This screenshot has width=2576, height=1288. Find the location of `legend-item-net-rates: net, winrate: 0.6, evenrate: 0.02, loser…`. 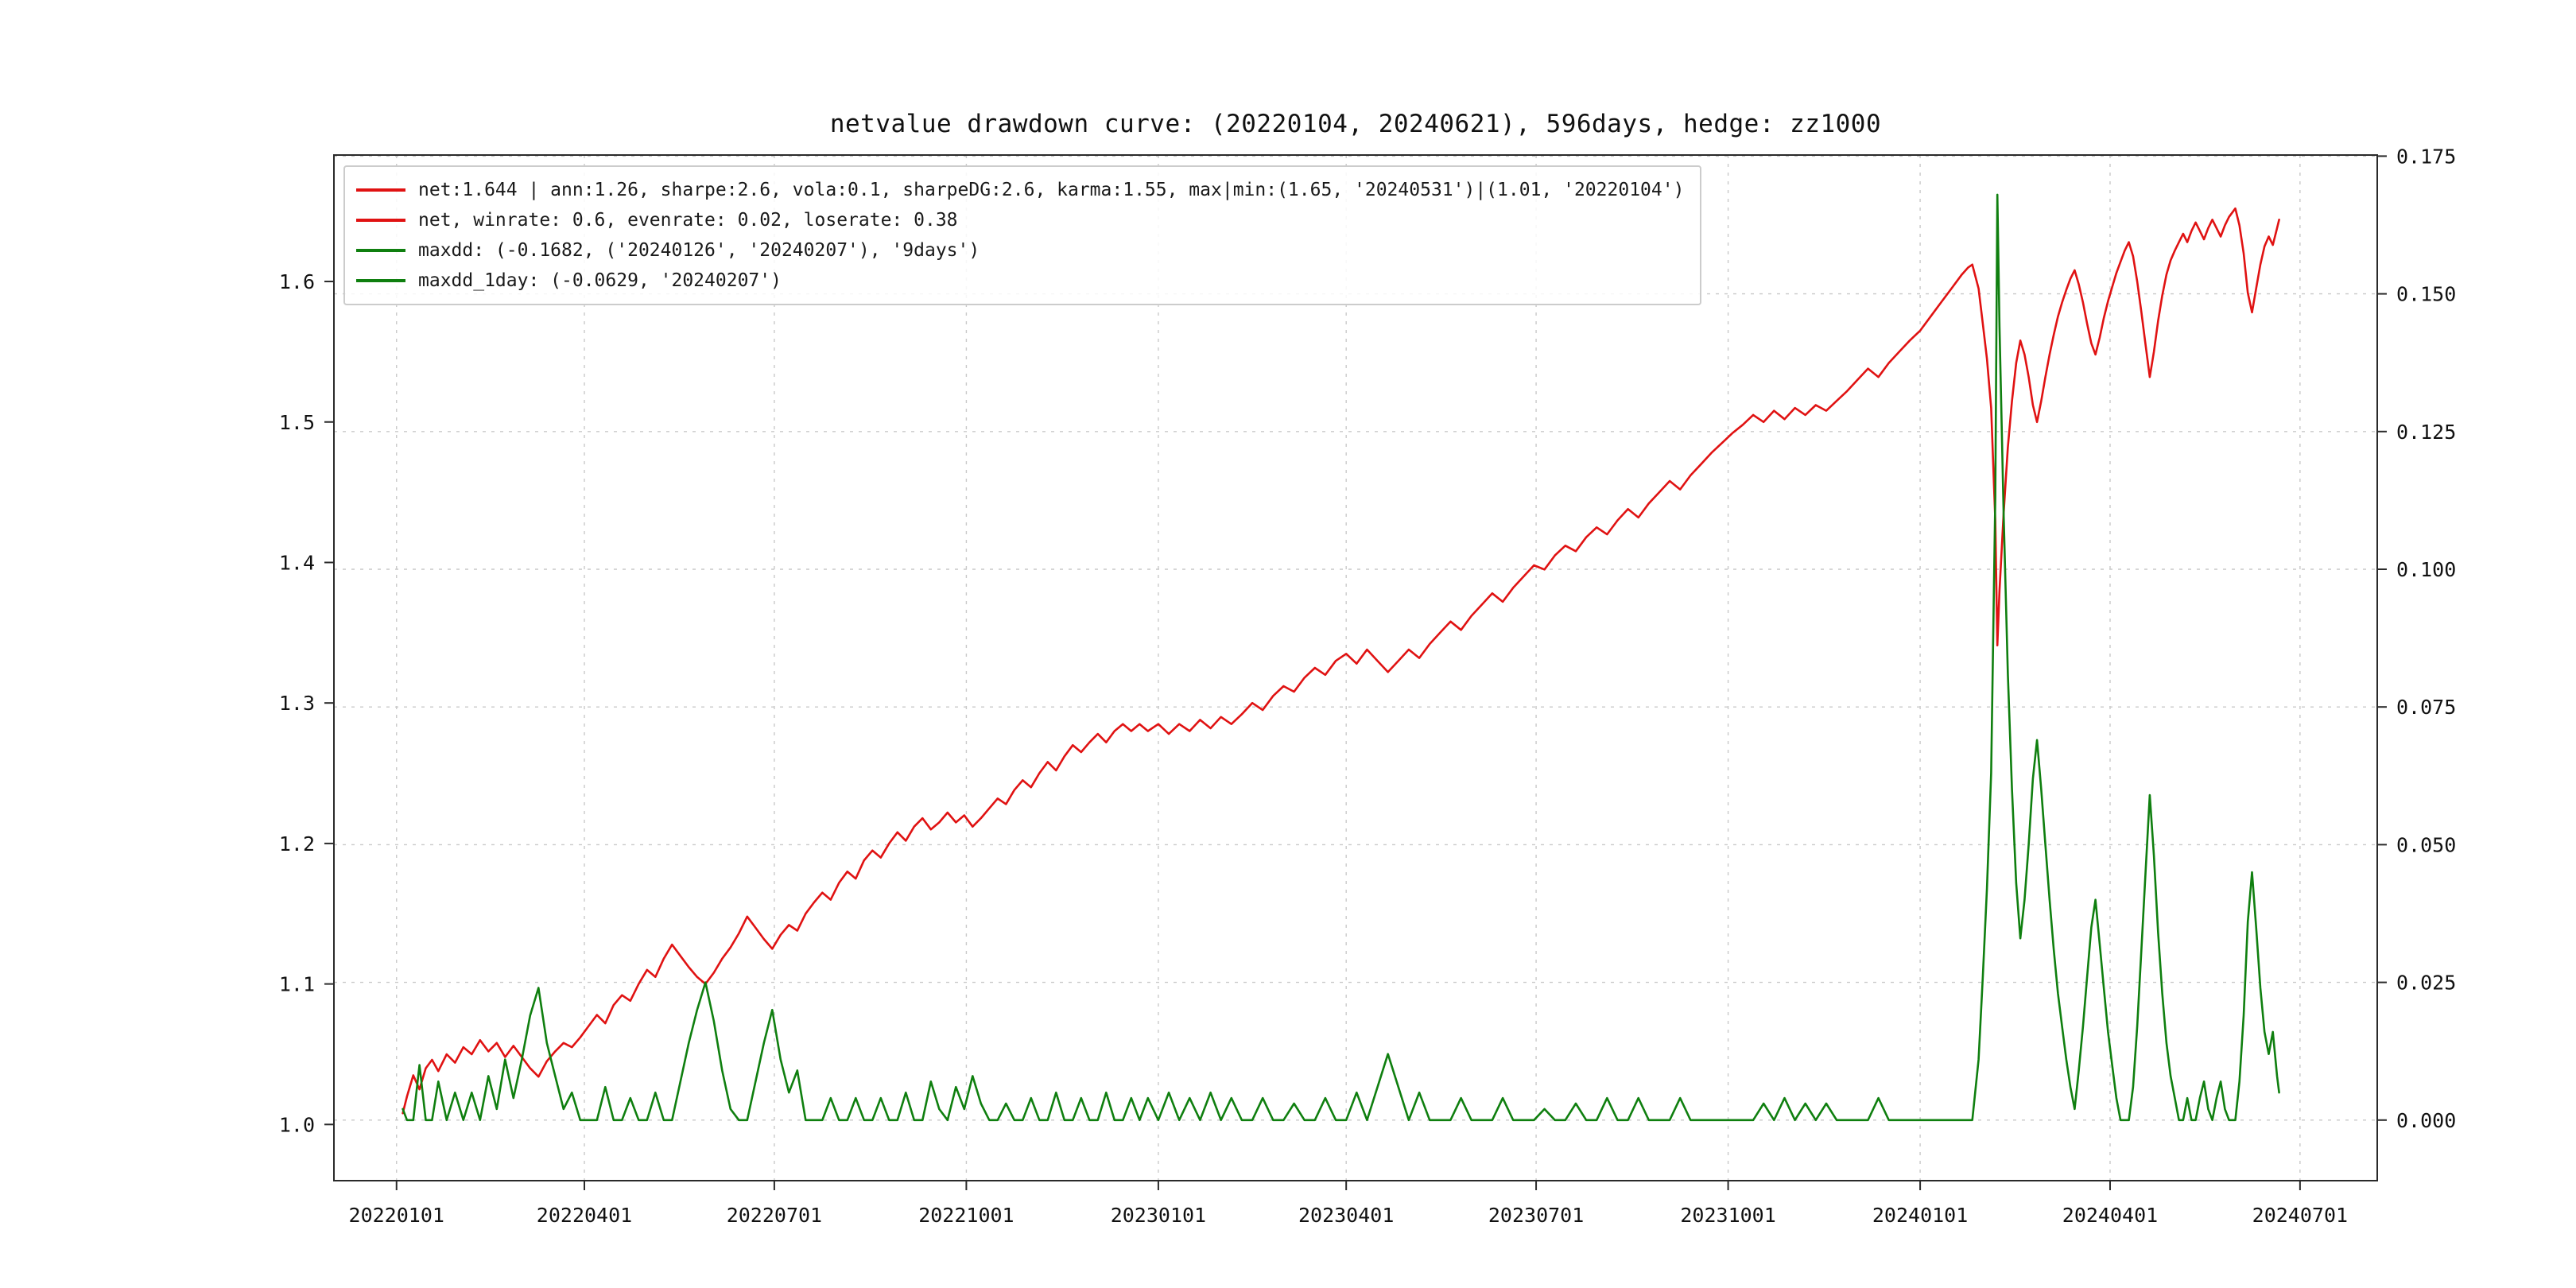

legend-item-net-rates: net, winrate: 0.6, evenrate: 0.02, loser… is located at coordinates (1020, 220).